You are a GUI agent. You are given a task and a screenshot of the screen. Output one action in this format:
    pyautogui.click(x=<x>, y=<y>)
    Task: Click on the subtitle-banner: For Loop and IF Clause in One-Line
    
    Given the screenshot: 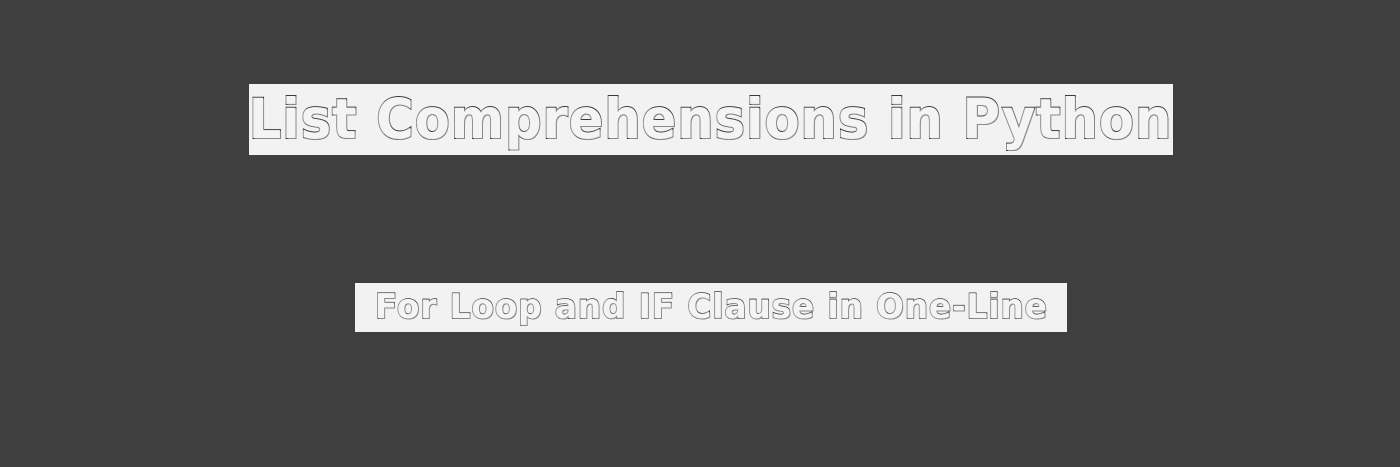 What is the action you would take?
    pyautogui.click(x=711, y=307)
    